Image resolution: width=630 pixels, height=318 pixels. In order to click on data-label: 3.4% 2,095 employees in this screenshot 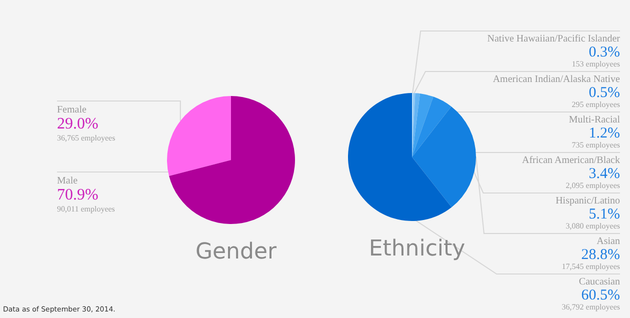, I will do `click(593, 178)`.